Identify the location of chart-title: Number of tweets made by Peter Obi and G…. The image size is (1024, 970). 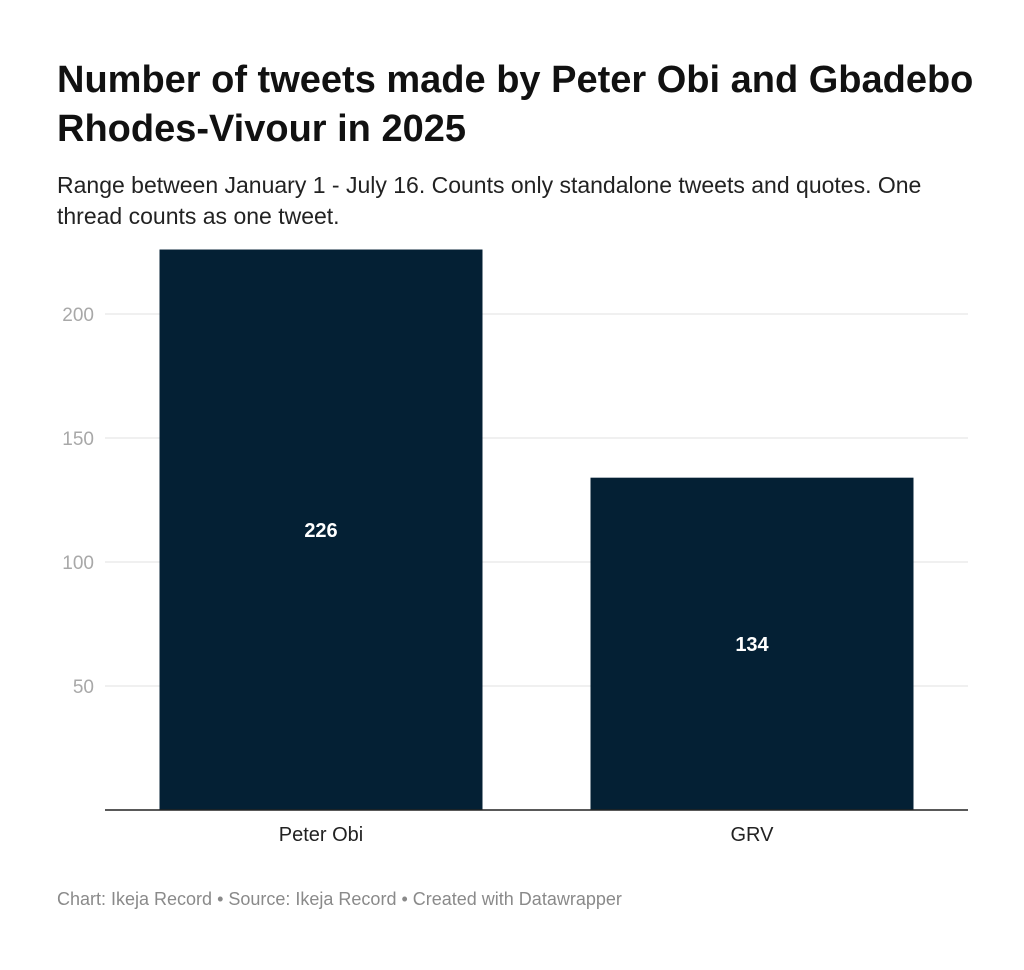
(515, 104).